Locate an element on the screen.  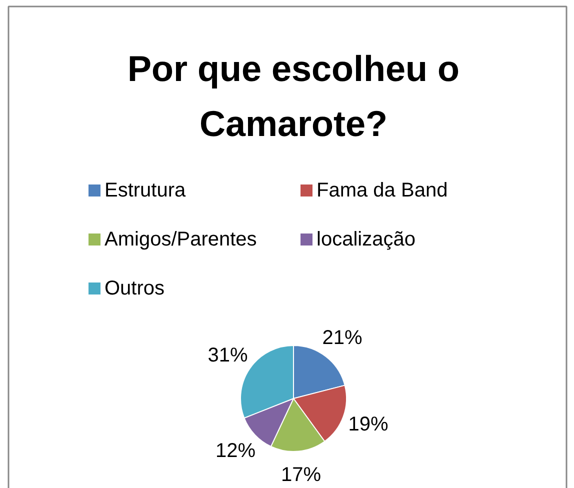
legend-label: Amigos/Parentes is located at coordinates (180, 239).